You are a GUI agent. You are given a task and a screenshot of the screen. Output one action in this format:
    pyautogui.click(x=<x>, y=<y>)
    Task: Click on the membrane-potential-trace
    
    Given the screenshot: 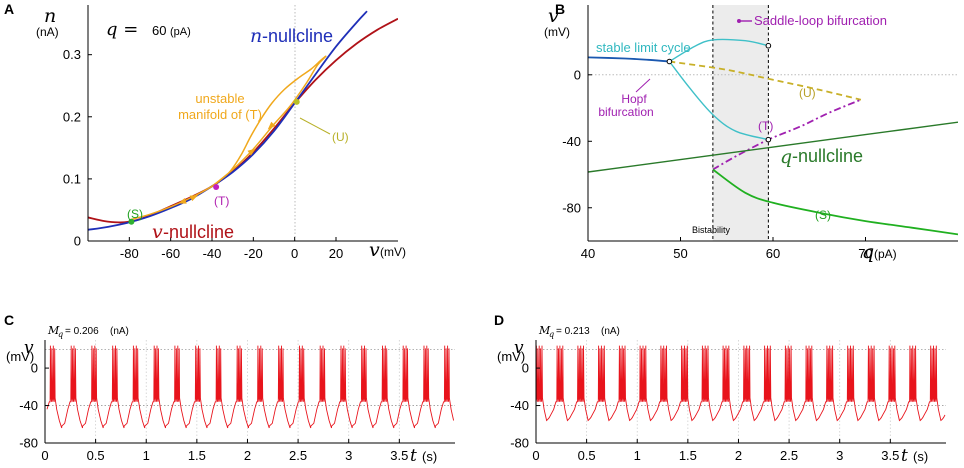 What is the action you would take?
    pyautogui.click(x=740, y=383)
    